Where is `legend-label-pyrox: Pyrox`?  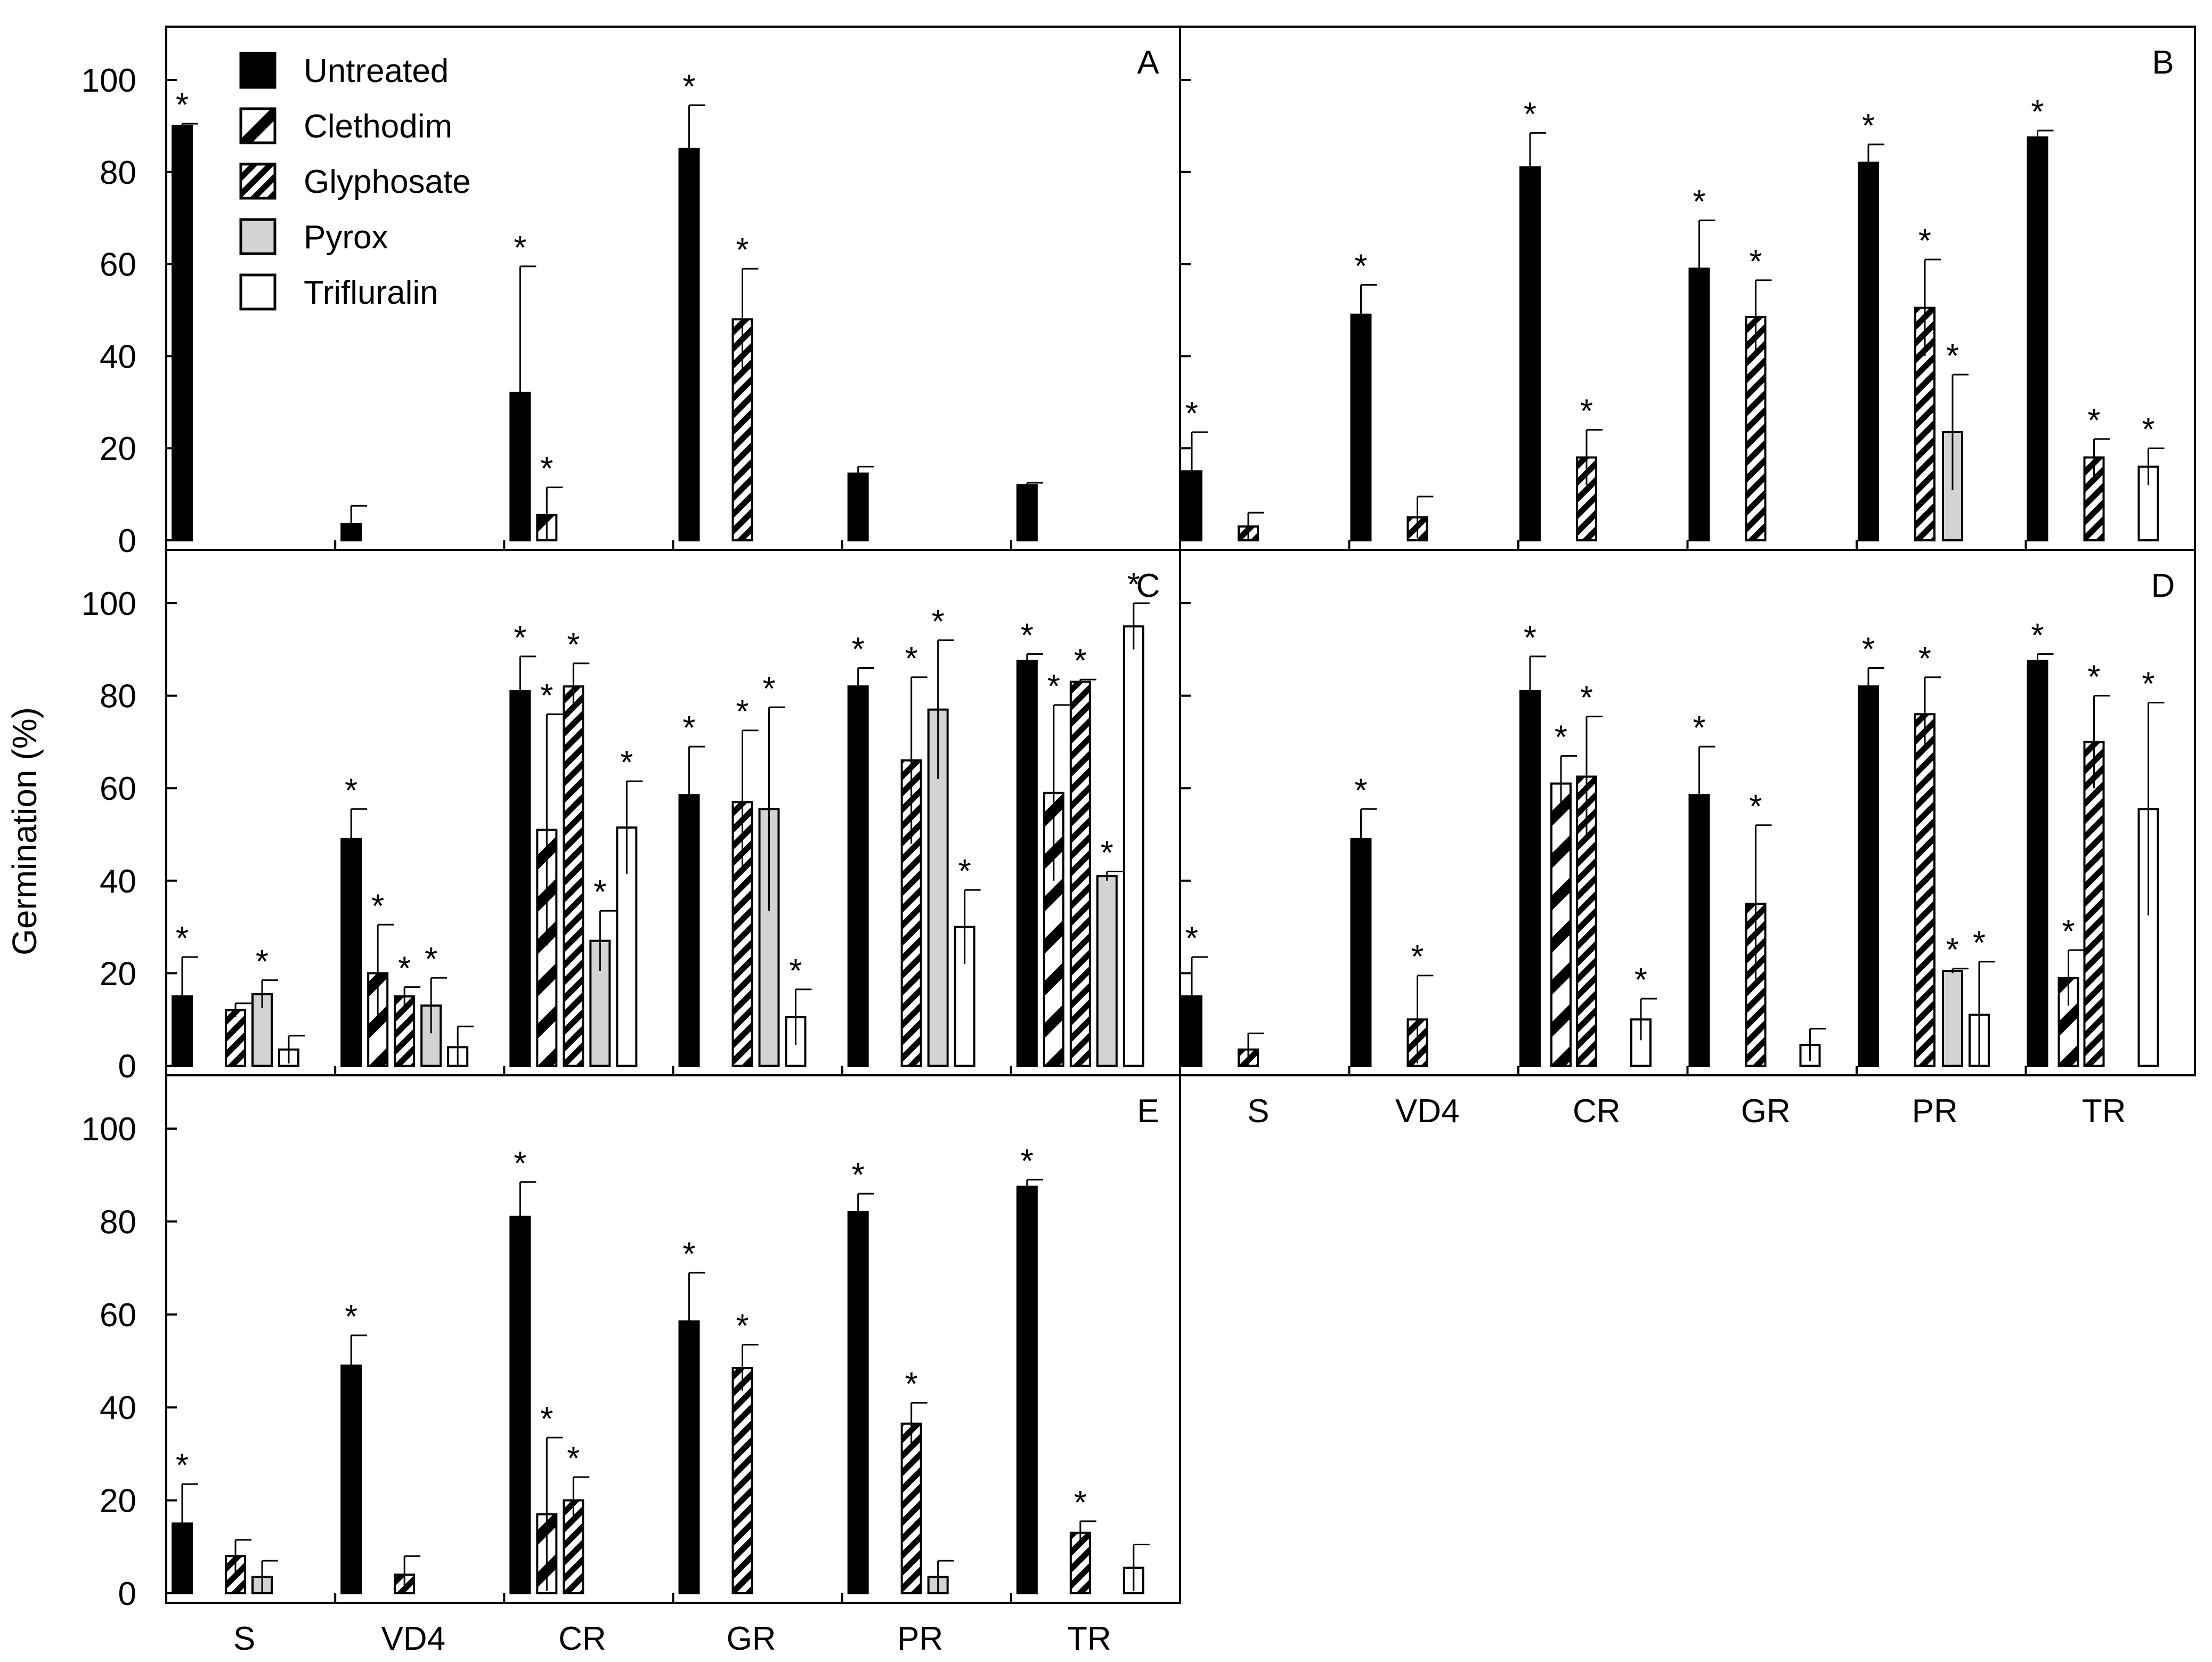 legend-label-pyrox: Pyrox is located at coordinates (346, 238).